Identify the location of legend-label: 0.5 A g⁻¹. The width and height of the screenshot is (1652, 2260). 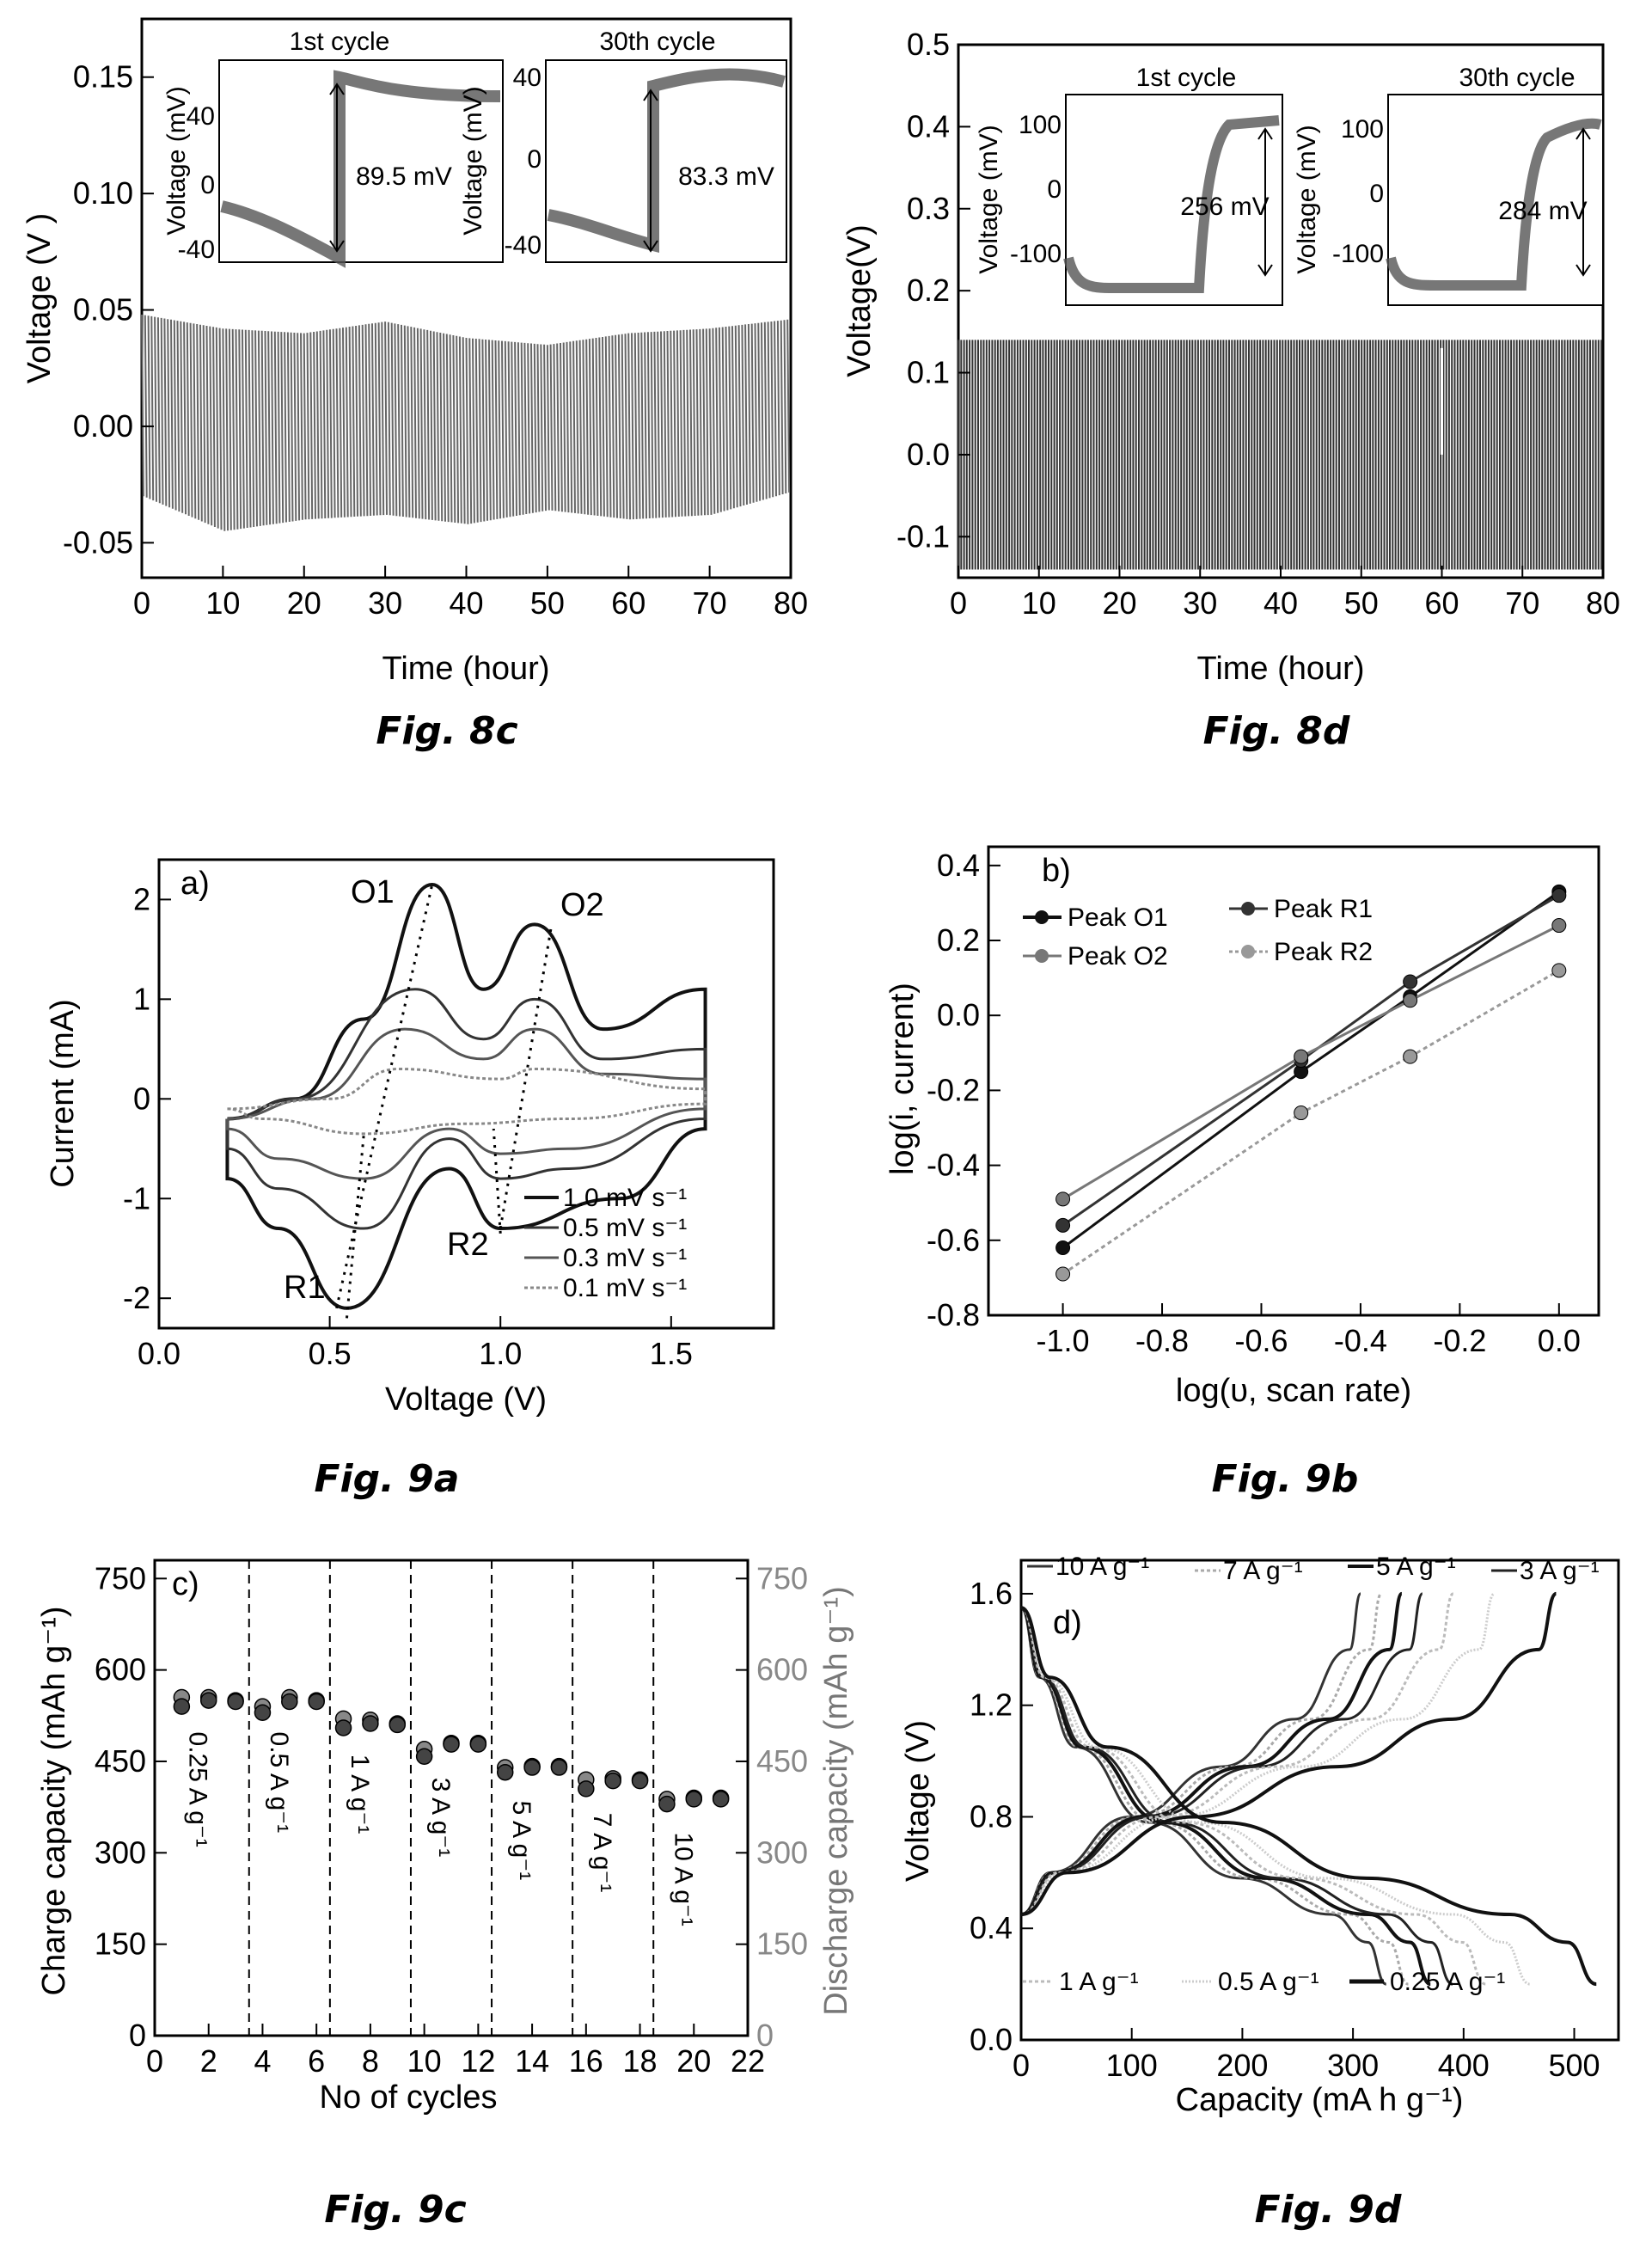
(1268, 1982).